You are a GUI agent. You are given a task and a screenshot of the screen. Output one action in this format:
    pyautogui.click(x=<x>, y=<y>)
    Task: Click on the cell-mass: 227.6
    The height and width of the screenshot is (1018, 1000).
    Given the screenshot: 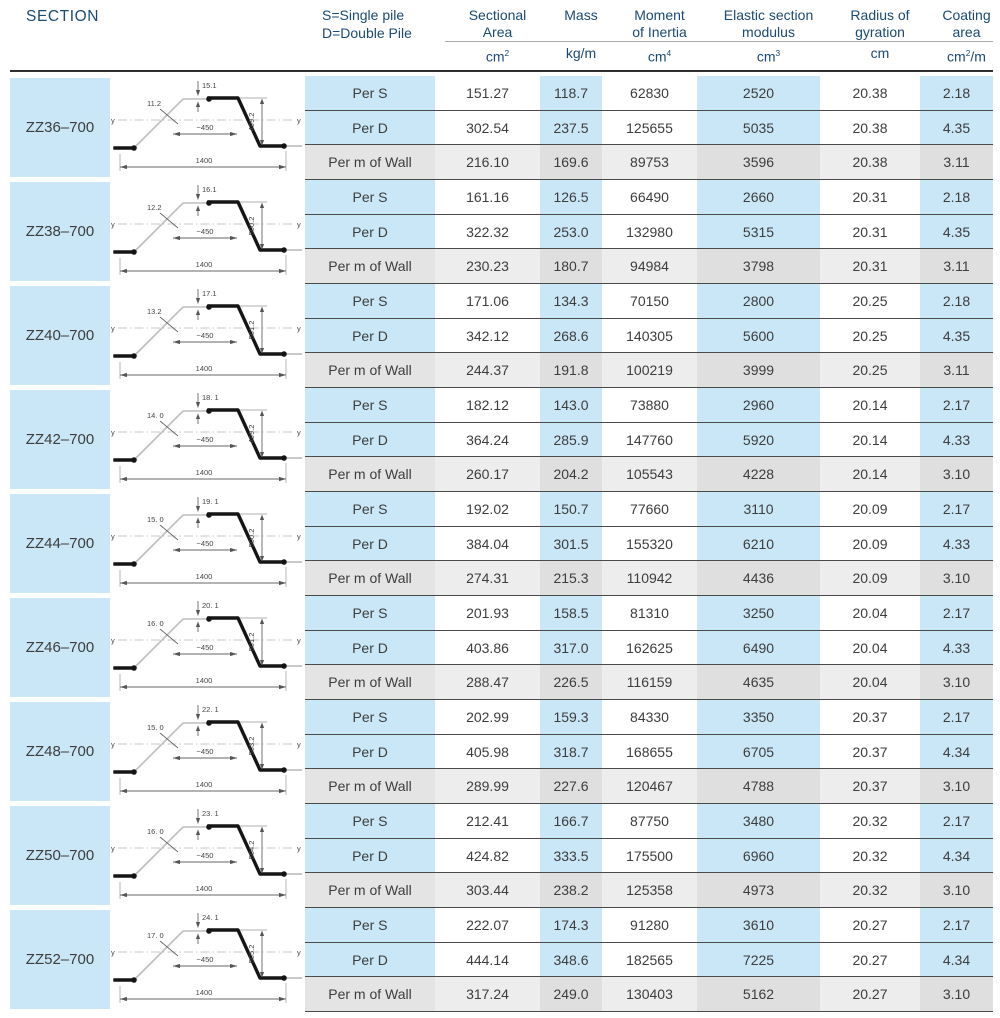 What is the action you would take?
    pyautogui.click(x=571, y=786)
    